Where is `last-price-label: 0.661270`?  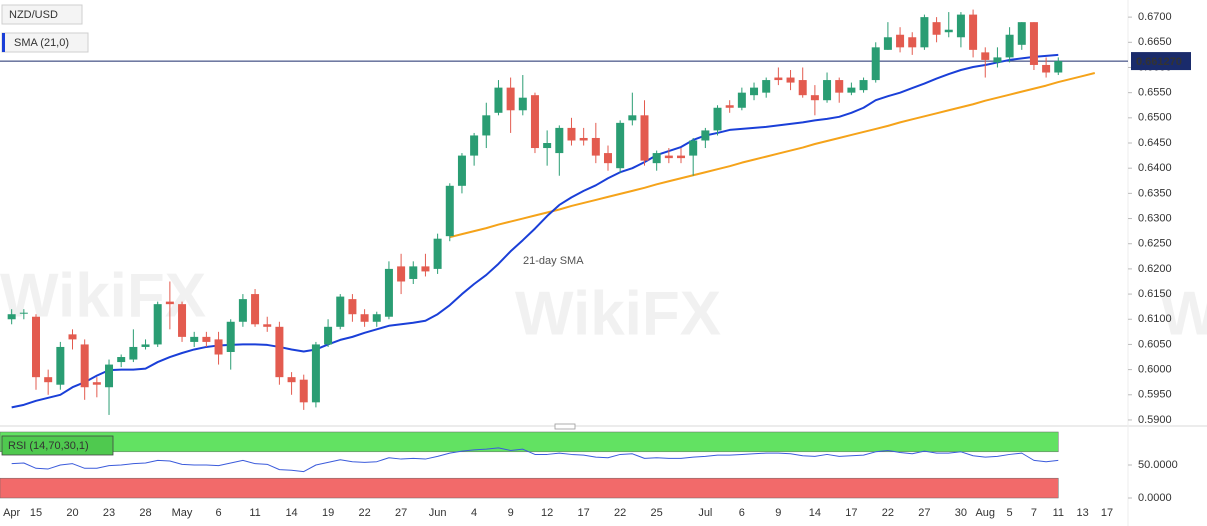 last-price-label: 0.661270 is located at coordinates (1159, 62).